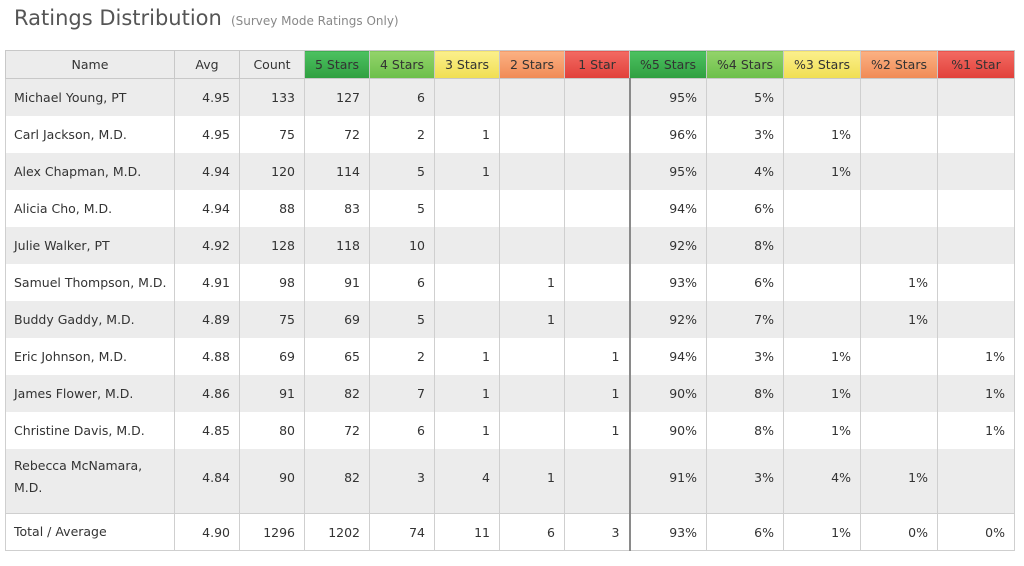 Image resolution: width=1024 pixels, height=566 pixels. What do you see at coordinates (272, 245) in the screenshot?
I see `cell-count: 128` at bounding box center [272, 245].